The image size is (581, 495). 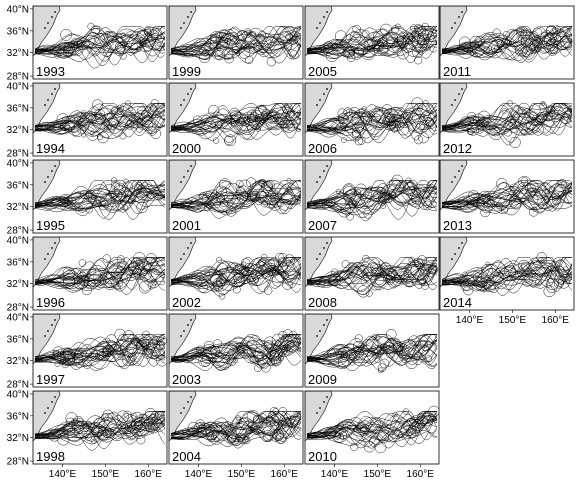 I want to click on year-label: 2011, so click(x=457, y=71).